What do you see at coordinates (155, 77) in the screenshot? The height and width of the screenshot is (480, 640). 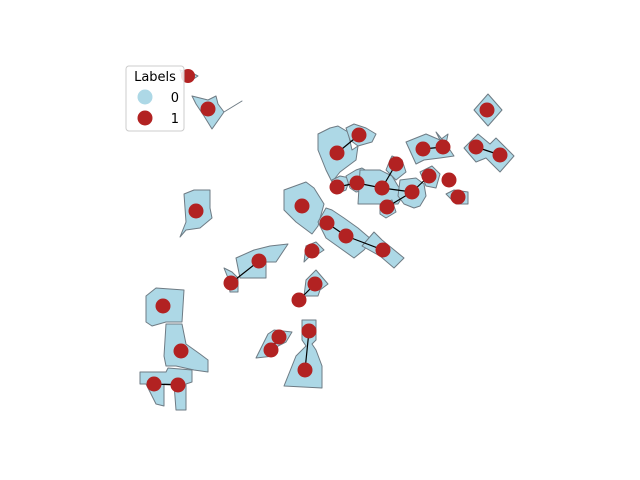 I see `legend-title: Labels` at bounding box center [155, 77].